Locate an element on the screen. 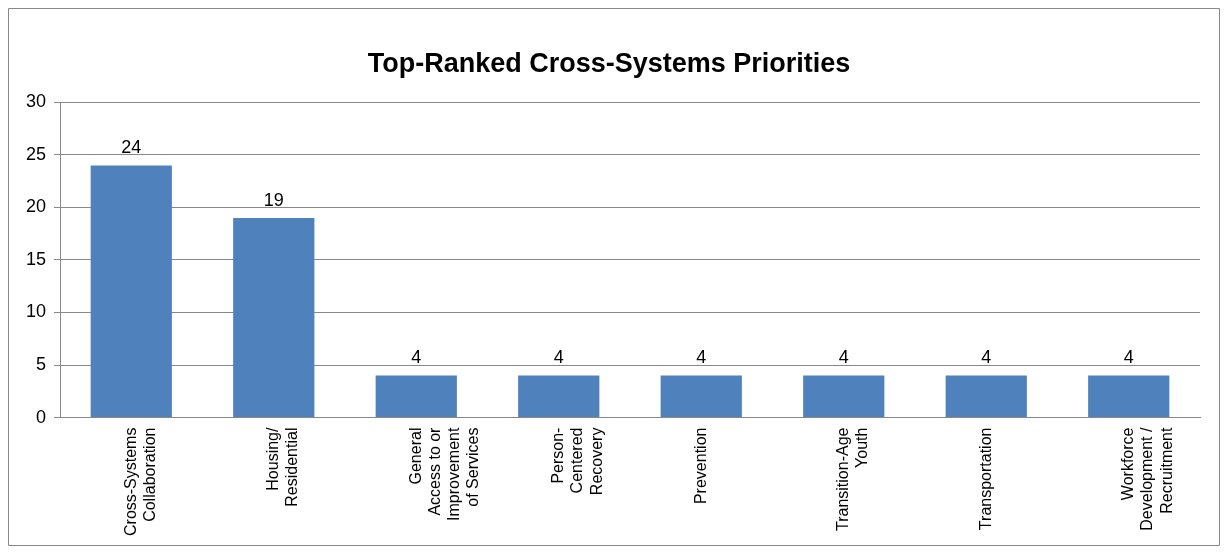 This screenshot has width=1228, height=554. y-tick-label: 20 is located at coordinates (36, 206).